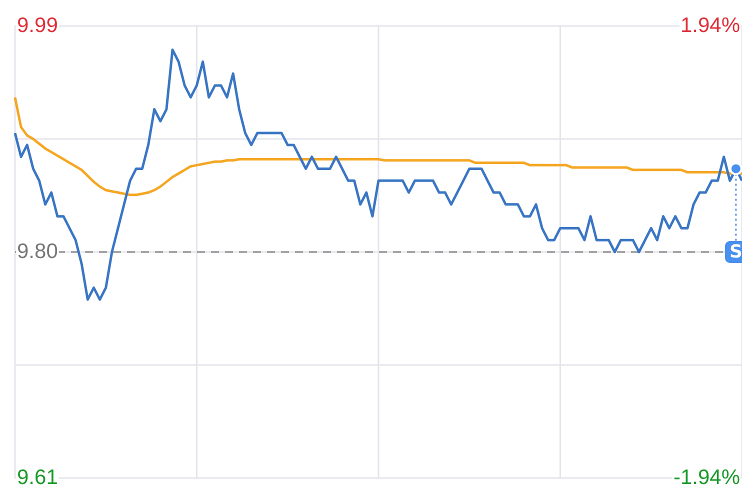 The height and width of the screenshot is (500, 742). I want to click on y2-tick-label: 1.94%, so click(710, 25).